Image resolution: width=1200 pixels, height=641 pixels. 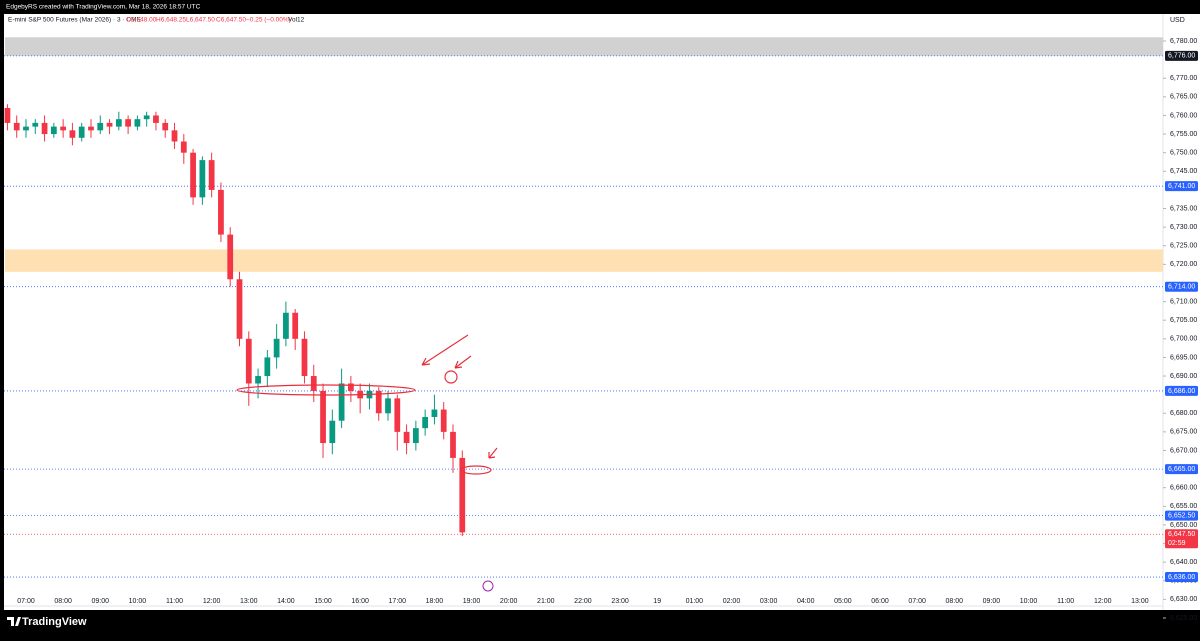 I want to click on y-tick-label: 6,705.00, so click(x=1183, y=320).